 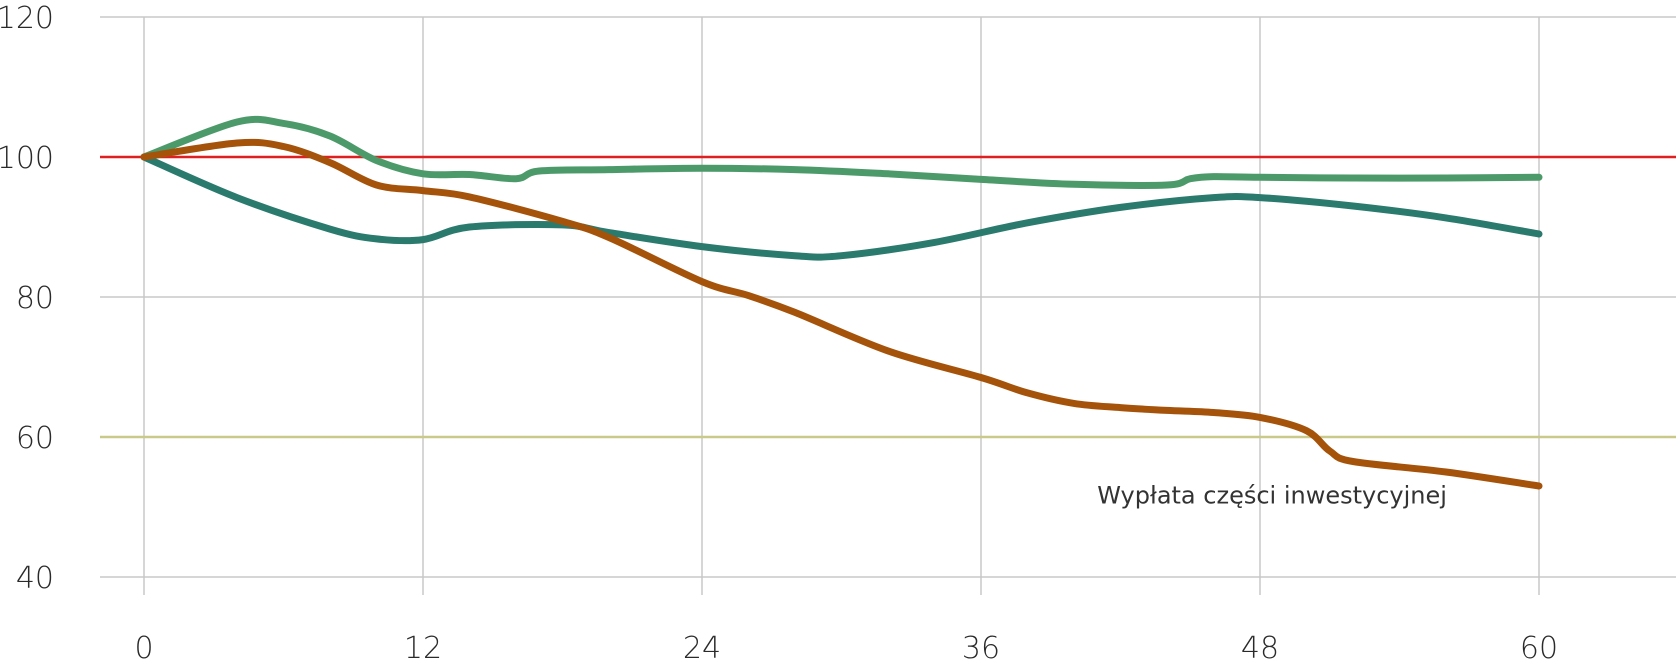 I want to click on y-tick-label: 80, so click(x=35, y=298).